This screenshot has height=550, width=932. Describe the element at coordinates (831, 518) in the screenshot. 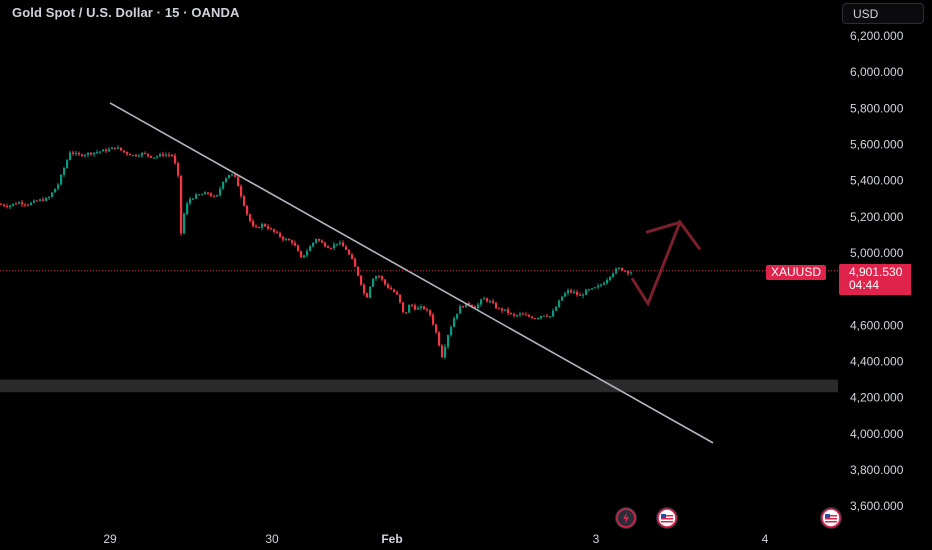

I see `us-flag-event-icon-right` at that location.